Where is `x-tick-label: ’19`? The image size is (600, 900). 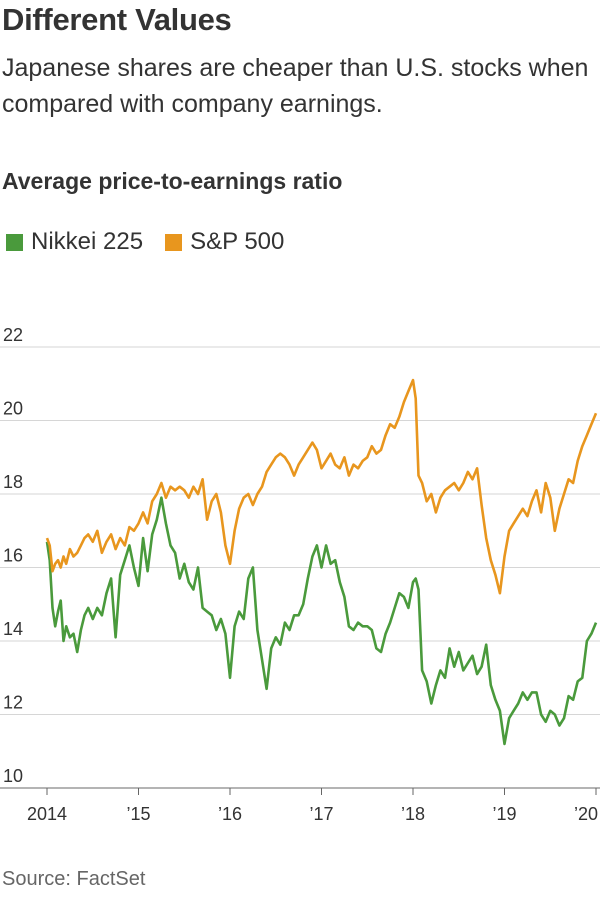 x-tick-label: ’19 is located at coordinates (504, 814).